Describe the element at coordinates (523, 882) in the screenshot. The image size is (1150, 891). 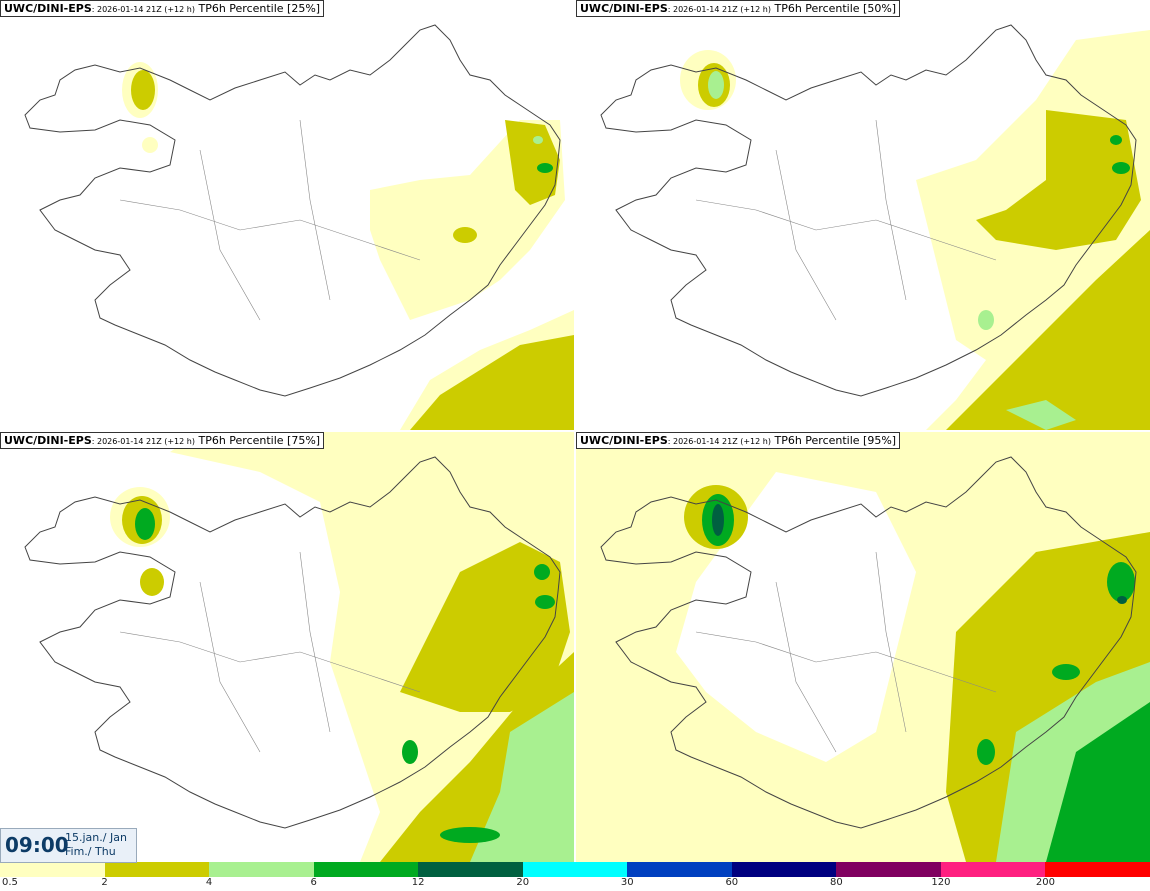
I see `legend-label: 20` at that location.